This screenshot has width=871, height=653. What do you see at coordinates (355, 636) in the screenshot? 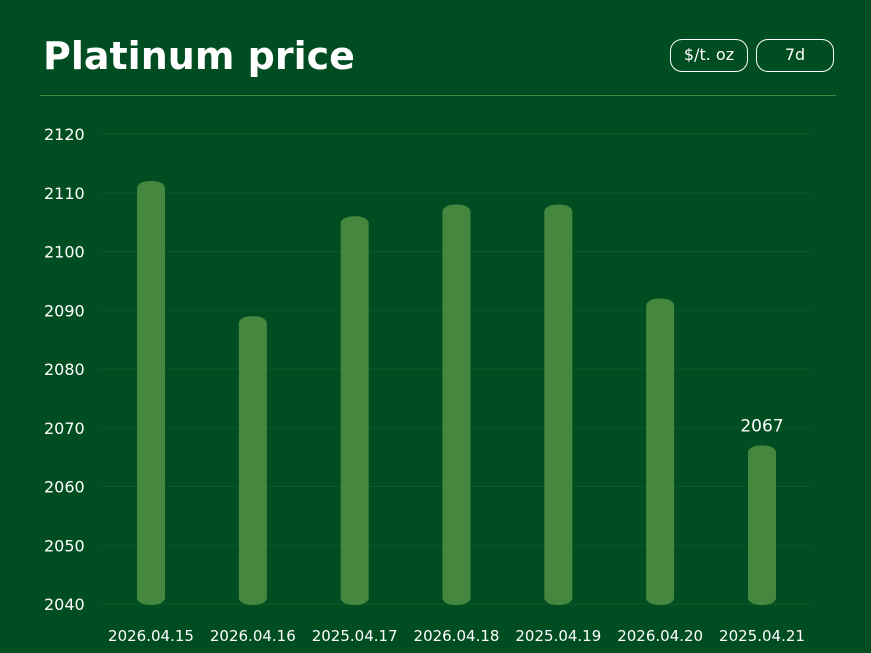
I see `x-tick-label: 2025.04.17` at bounding box center [355, 636].